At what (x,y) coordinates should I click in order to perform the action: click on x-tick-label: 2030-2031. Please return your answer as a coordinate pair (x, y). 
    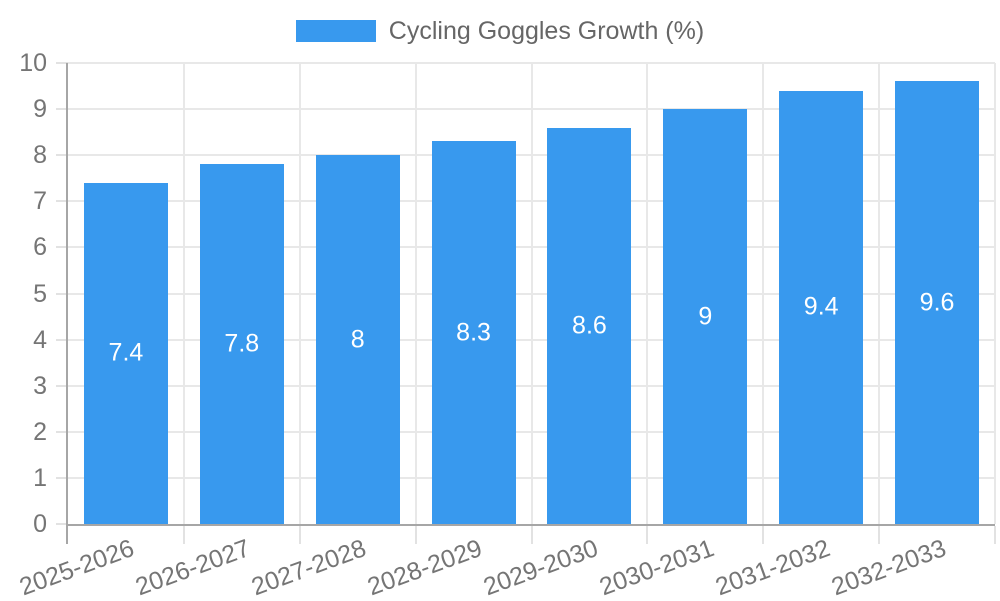
    Looking at the image, I should click on (656, 567).